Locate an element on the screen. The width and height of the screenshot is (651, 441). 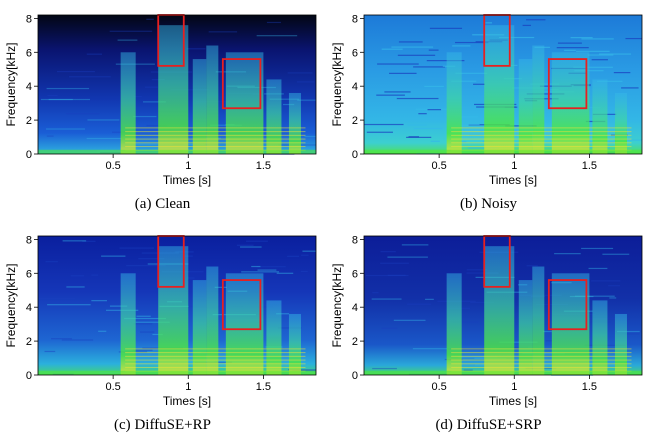
y-axis-label: Frequency[kHz] is located at coordinates (11, 305).